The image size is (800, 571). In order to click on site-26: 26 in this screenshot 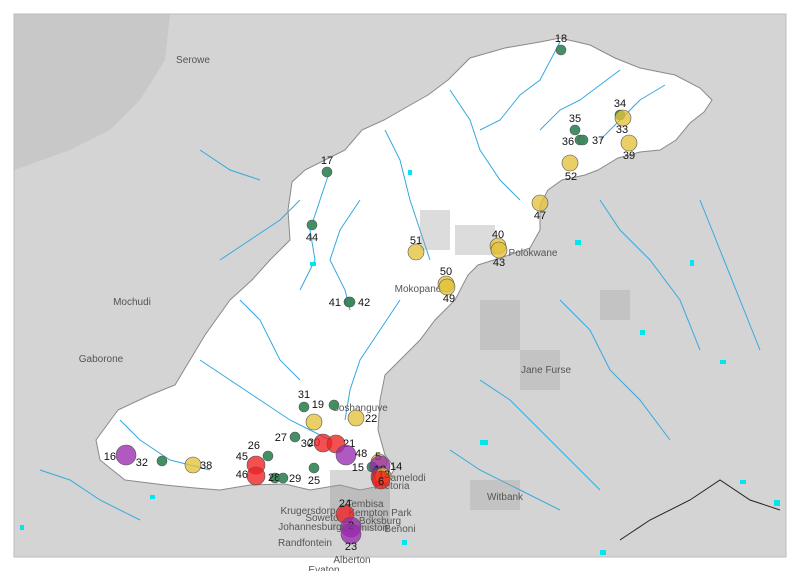, I will do `click(261, 451)`.